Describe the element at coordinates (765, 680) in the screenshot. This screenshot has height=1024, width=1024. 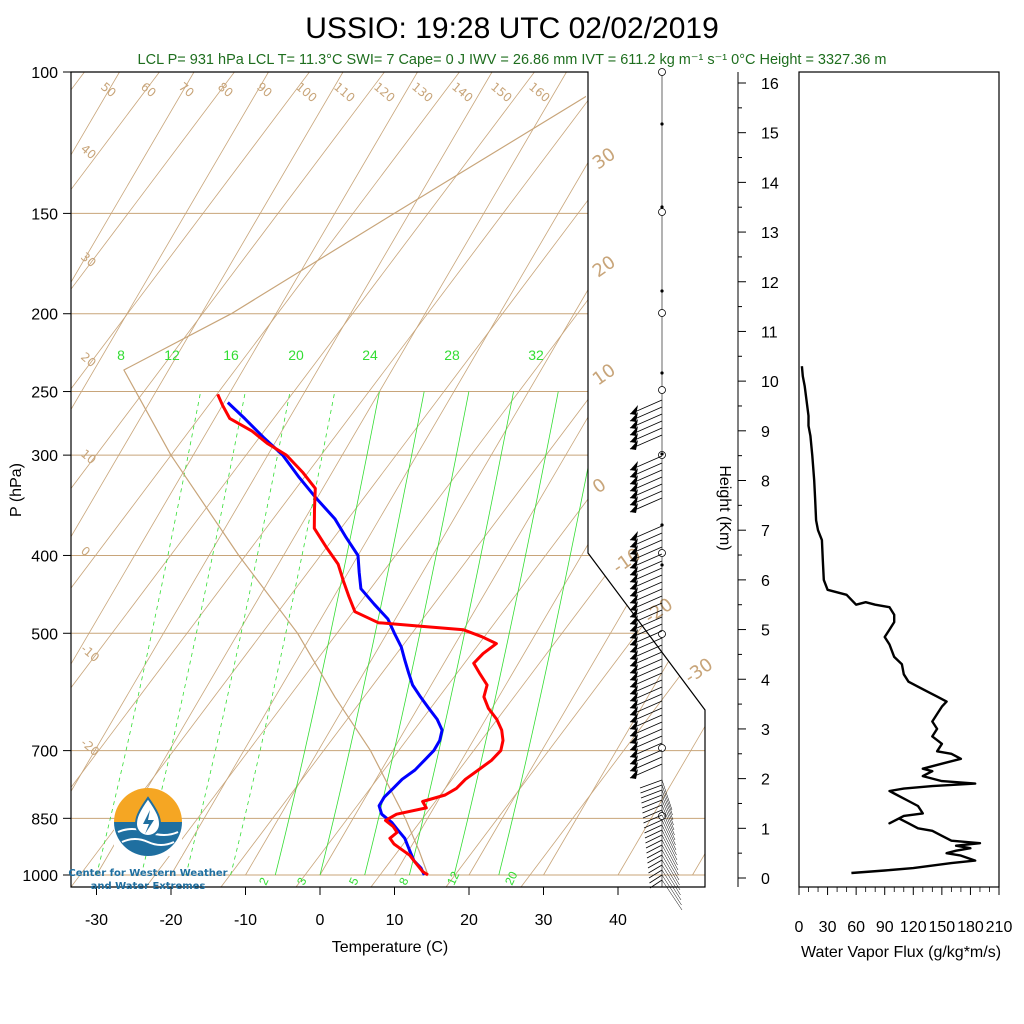
I see `height-tick-label: 4` at that location.